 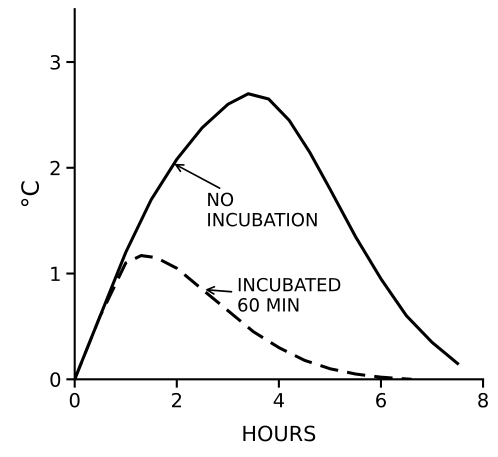 What do you see at coordinates (55, 379) in the screenshot?
I see `y-tick-label: 0` at bounding box center [55, 379].